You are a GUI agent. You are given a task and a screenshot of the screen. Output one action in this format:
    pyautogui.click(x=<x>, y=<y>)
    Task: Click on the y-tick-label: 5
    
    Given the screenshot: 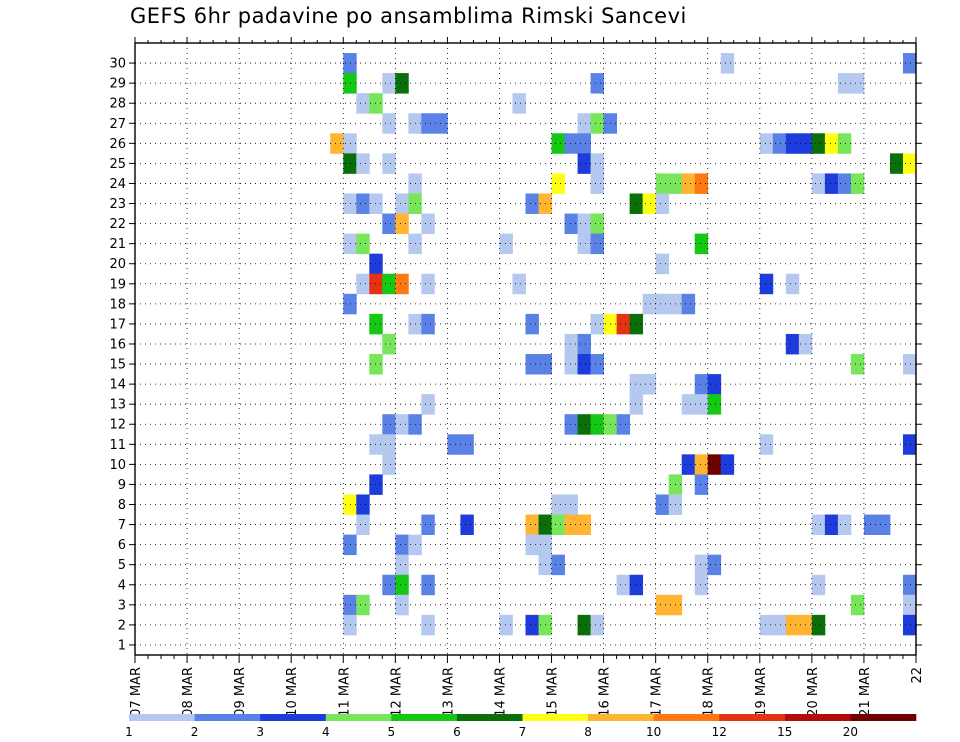 What is the action you would take?
    pyautogui.click(x=122, y=565)
    